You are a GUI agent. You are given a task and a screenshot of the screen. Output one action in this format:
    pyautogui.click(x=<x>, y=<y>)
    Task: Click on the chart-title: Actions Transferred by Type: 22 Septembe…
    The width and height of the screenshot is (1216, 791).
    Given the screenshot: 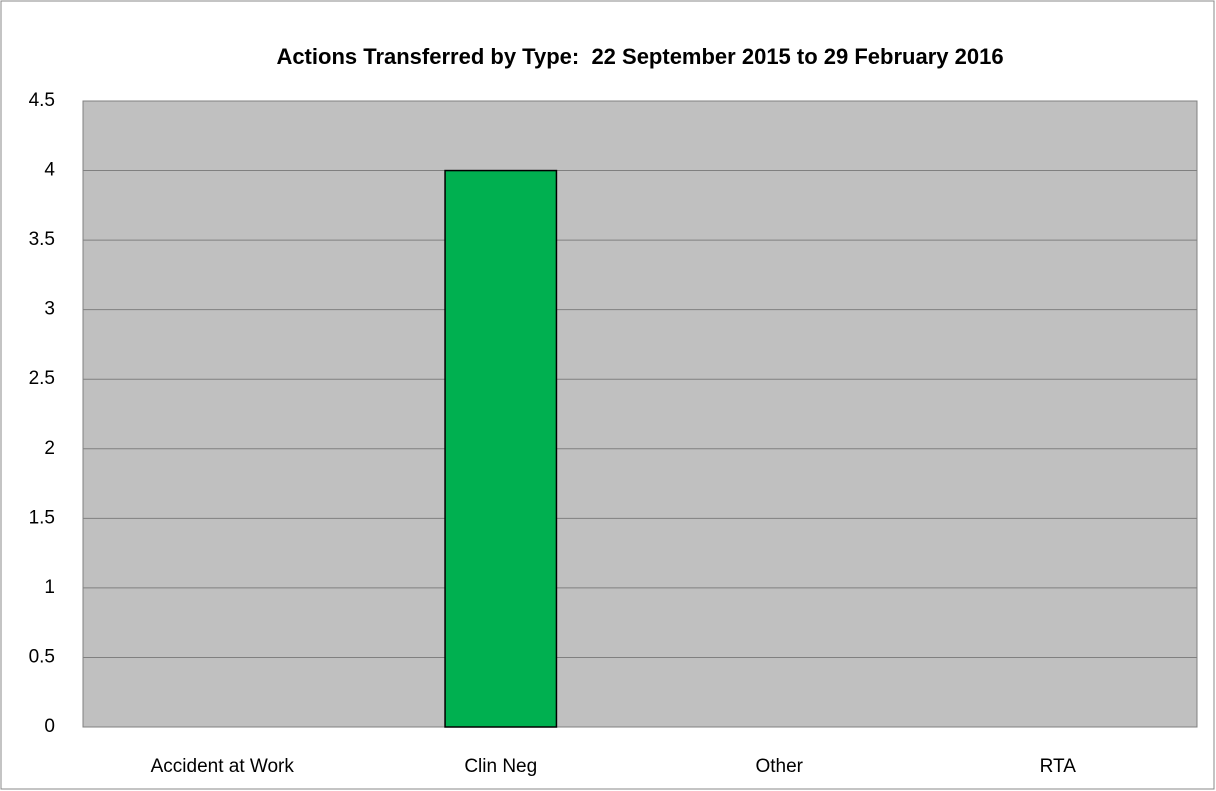 What is the action you would take?
    pyautogui.click(x=639, y=56)
    